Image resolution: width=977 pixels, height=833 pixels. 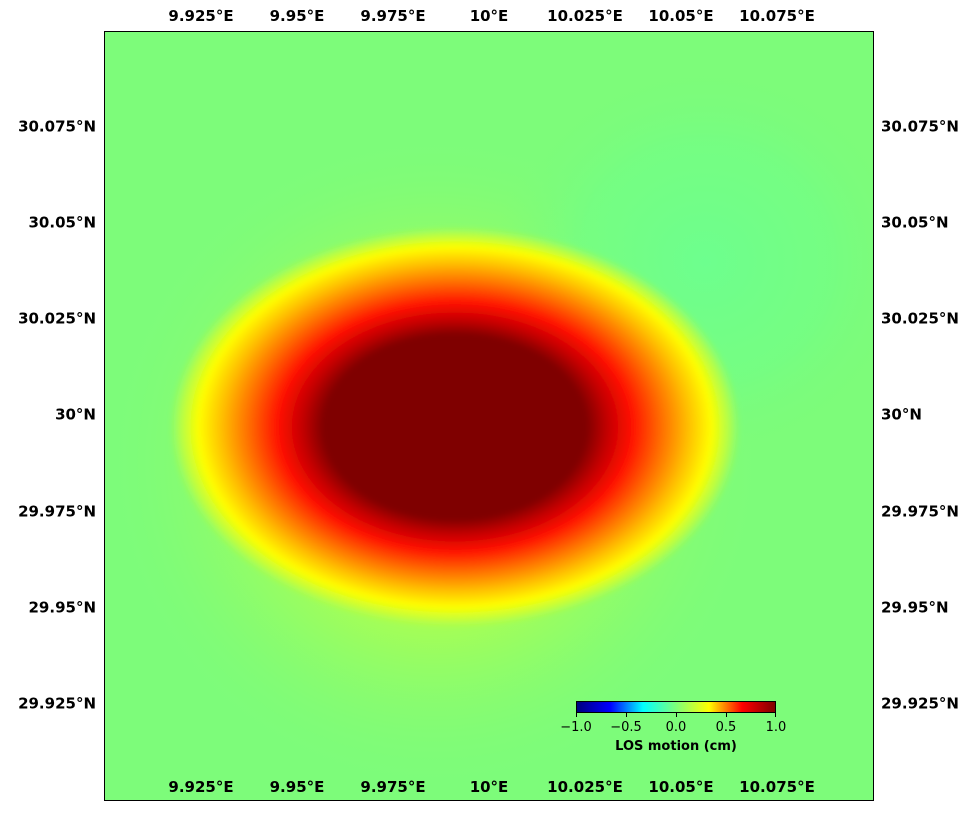 I want to click on colorbar-label: LOS motion (cm), so click(x=676, y=746).